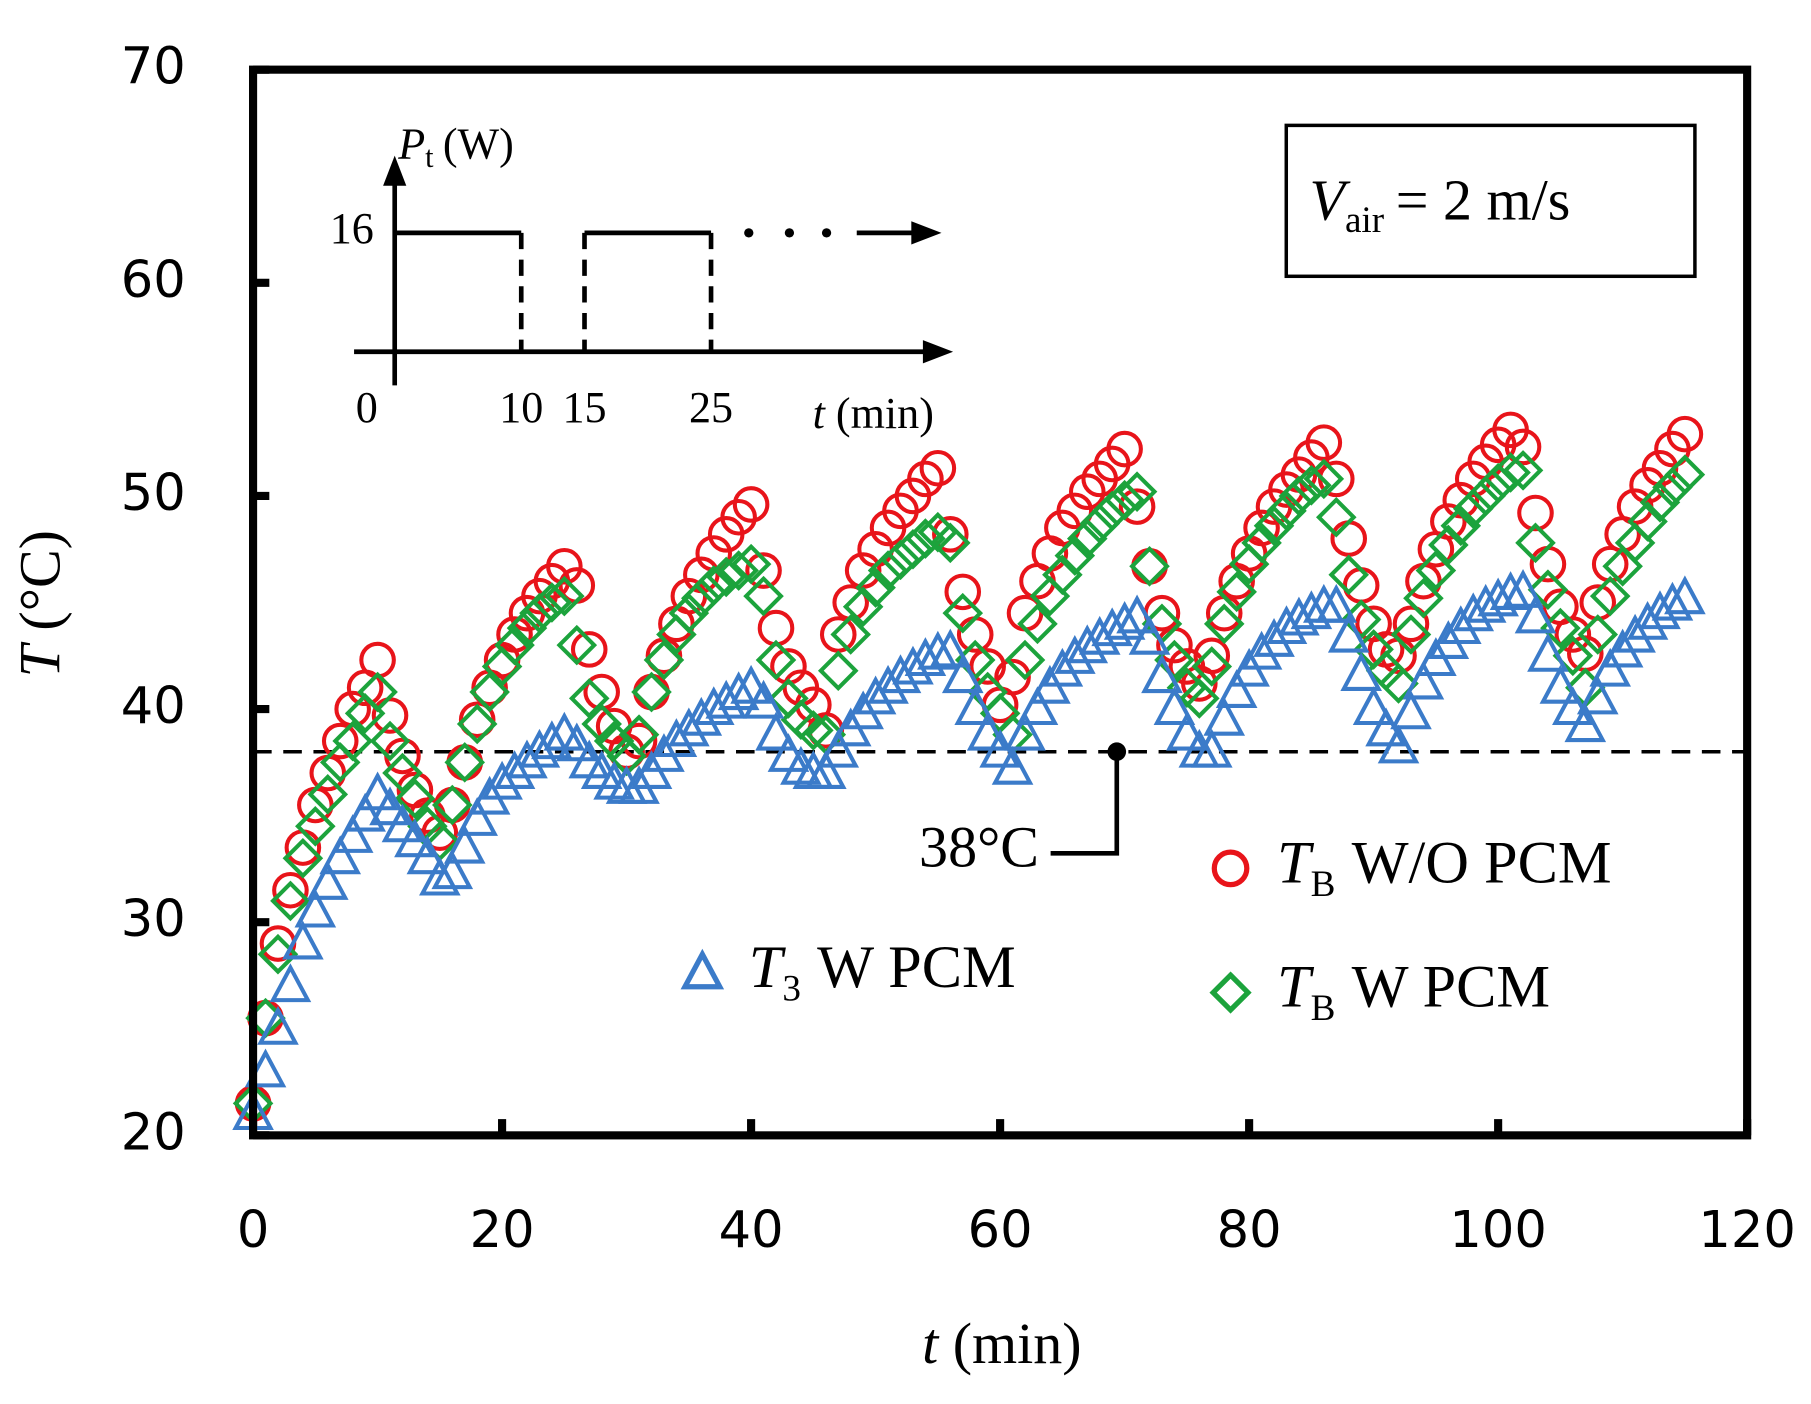  I want to click on annotation-box, so click(1490, 201).